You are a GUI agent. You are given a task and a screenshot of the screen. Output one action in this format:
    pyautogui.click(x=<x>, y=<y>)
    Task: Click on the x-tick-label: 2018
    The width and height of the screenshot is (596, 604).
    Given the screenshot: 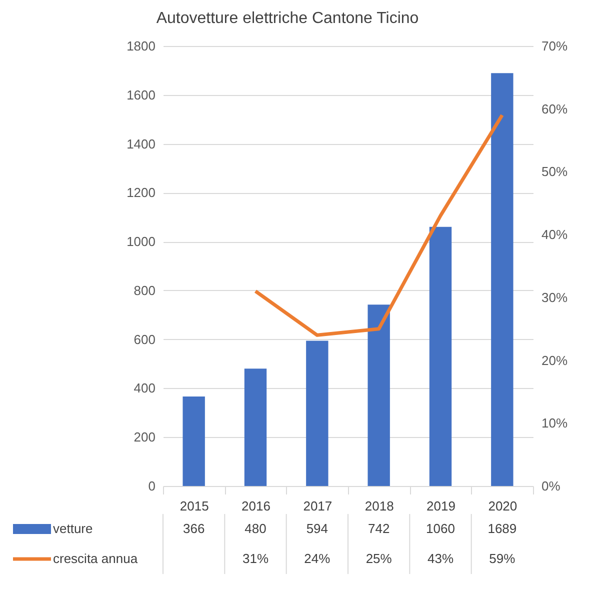 What is the action you would take?
    pyautogui.click(x=379, y=506)
    